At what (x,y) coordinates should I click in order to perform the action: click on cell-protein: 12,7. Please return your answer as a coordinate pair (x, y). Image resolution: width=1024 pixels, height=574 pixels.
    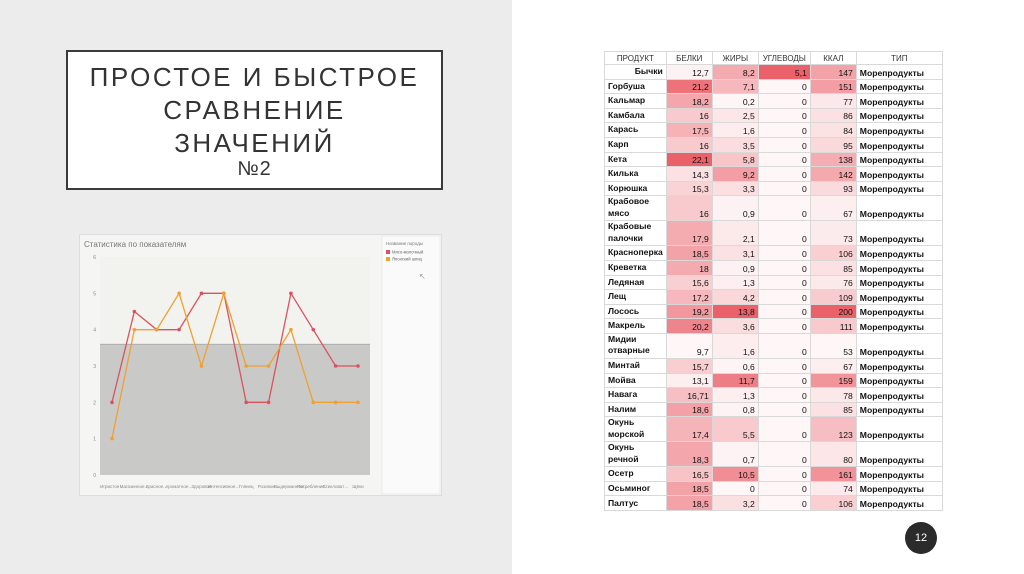
    Looking at the image, I should click on (689, 72).